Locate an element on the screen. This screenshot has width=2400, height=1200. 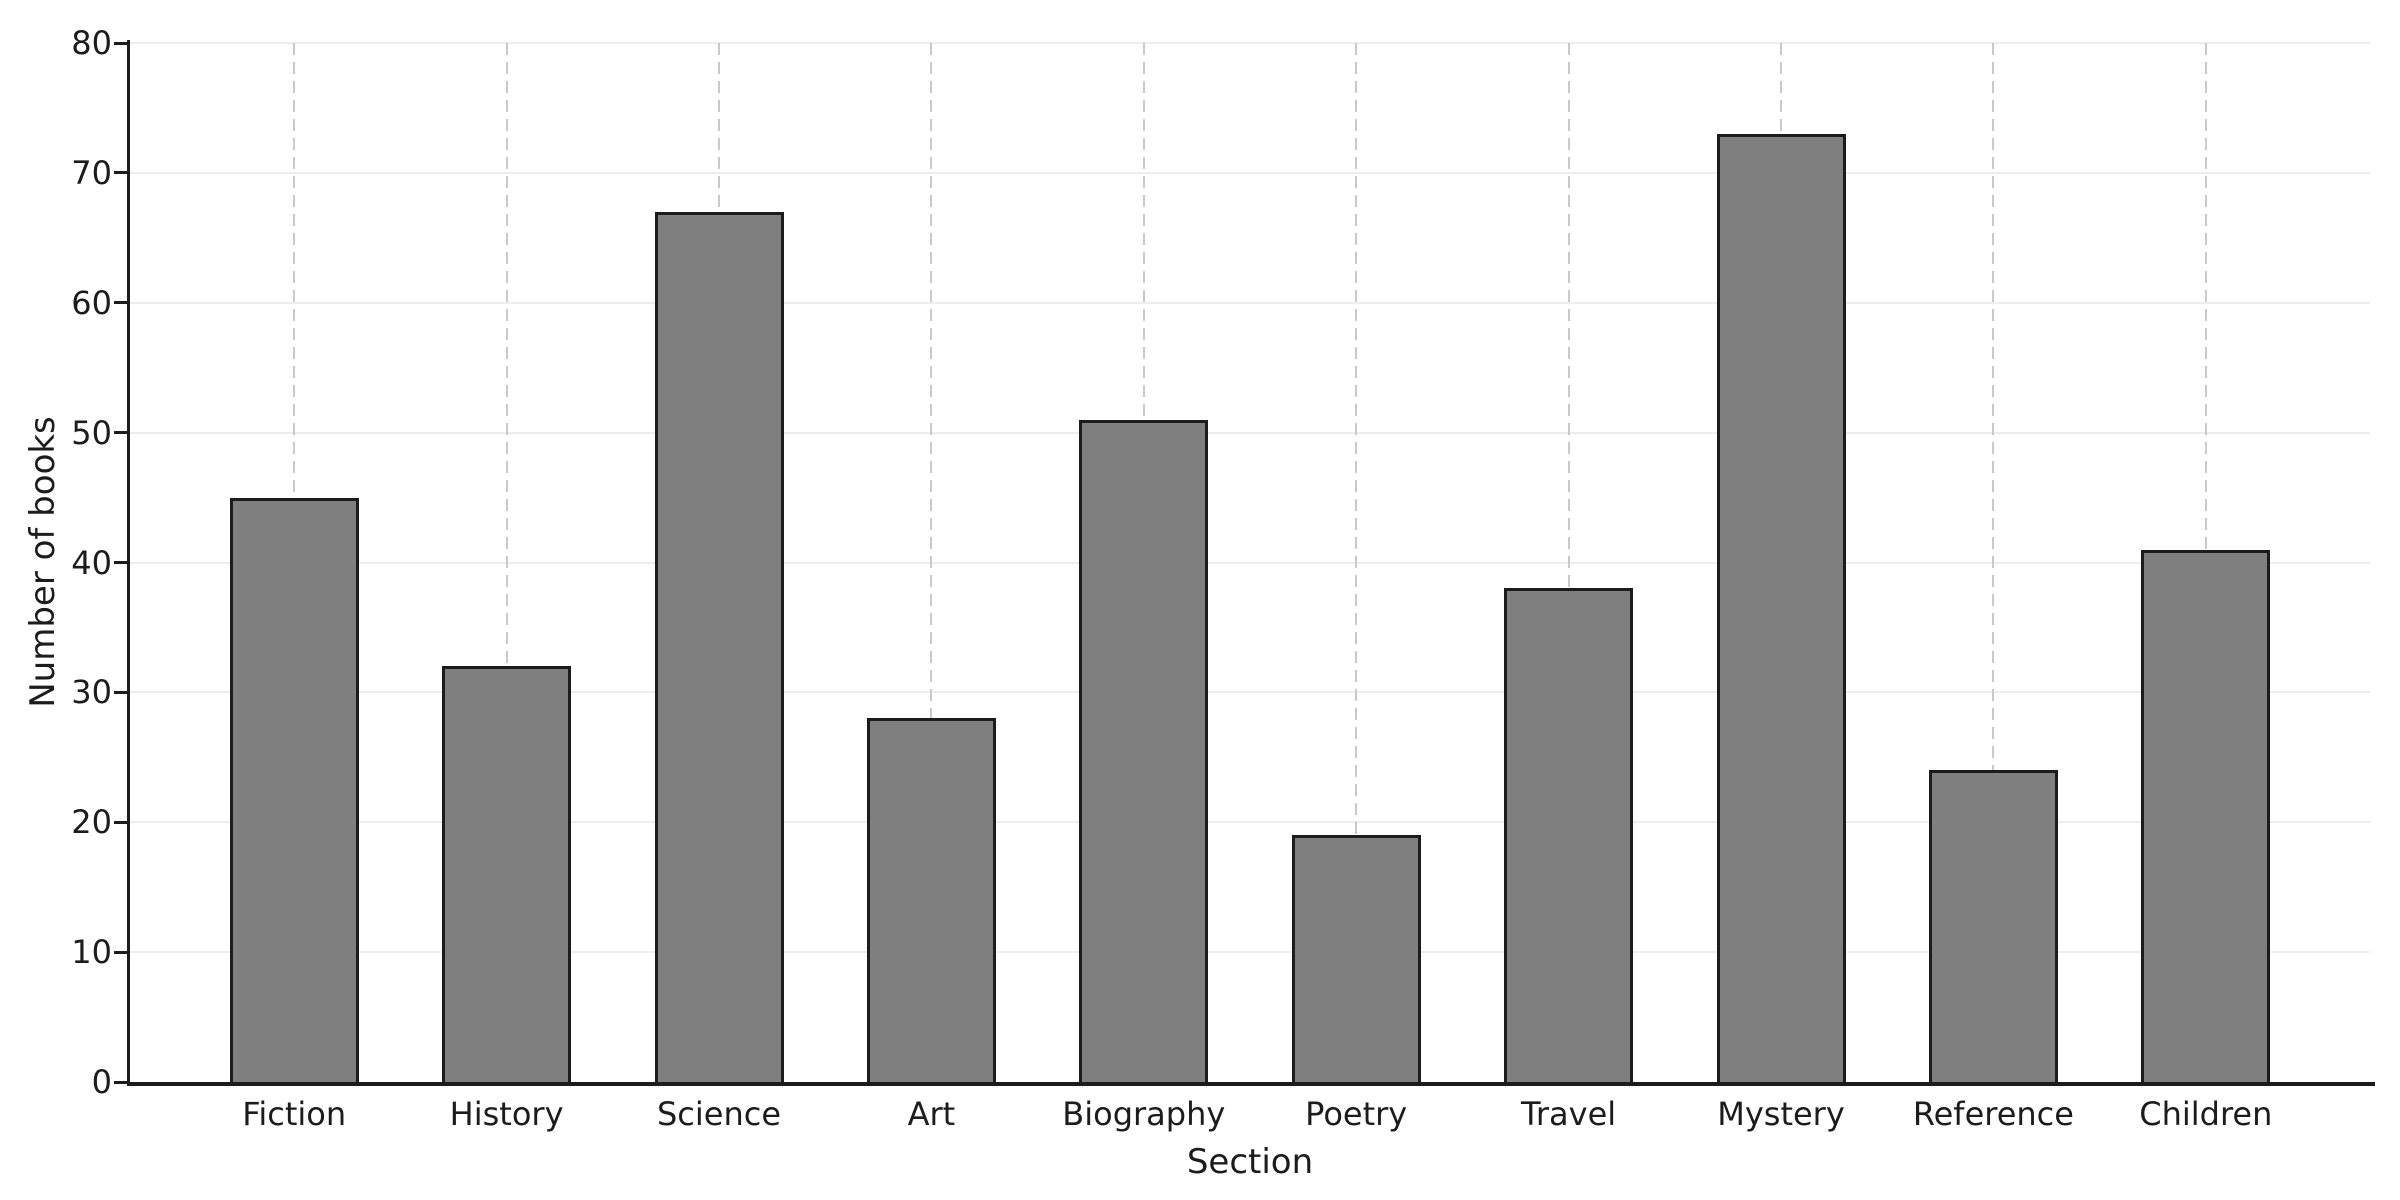
vertical-gridline-poetry is located at coordinates (1356, 562).